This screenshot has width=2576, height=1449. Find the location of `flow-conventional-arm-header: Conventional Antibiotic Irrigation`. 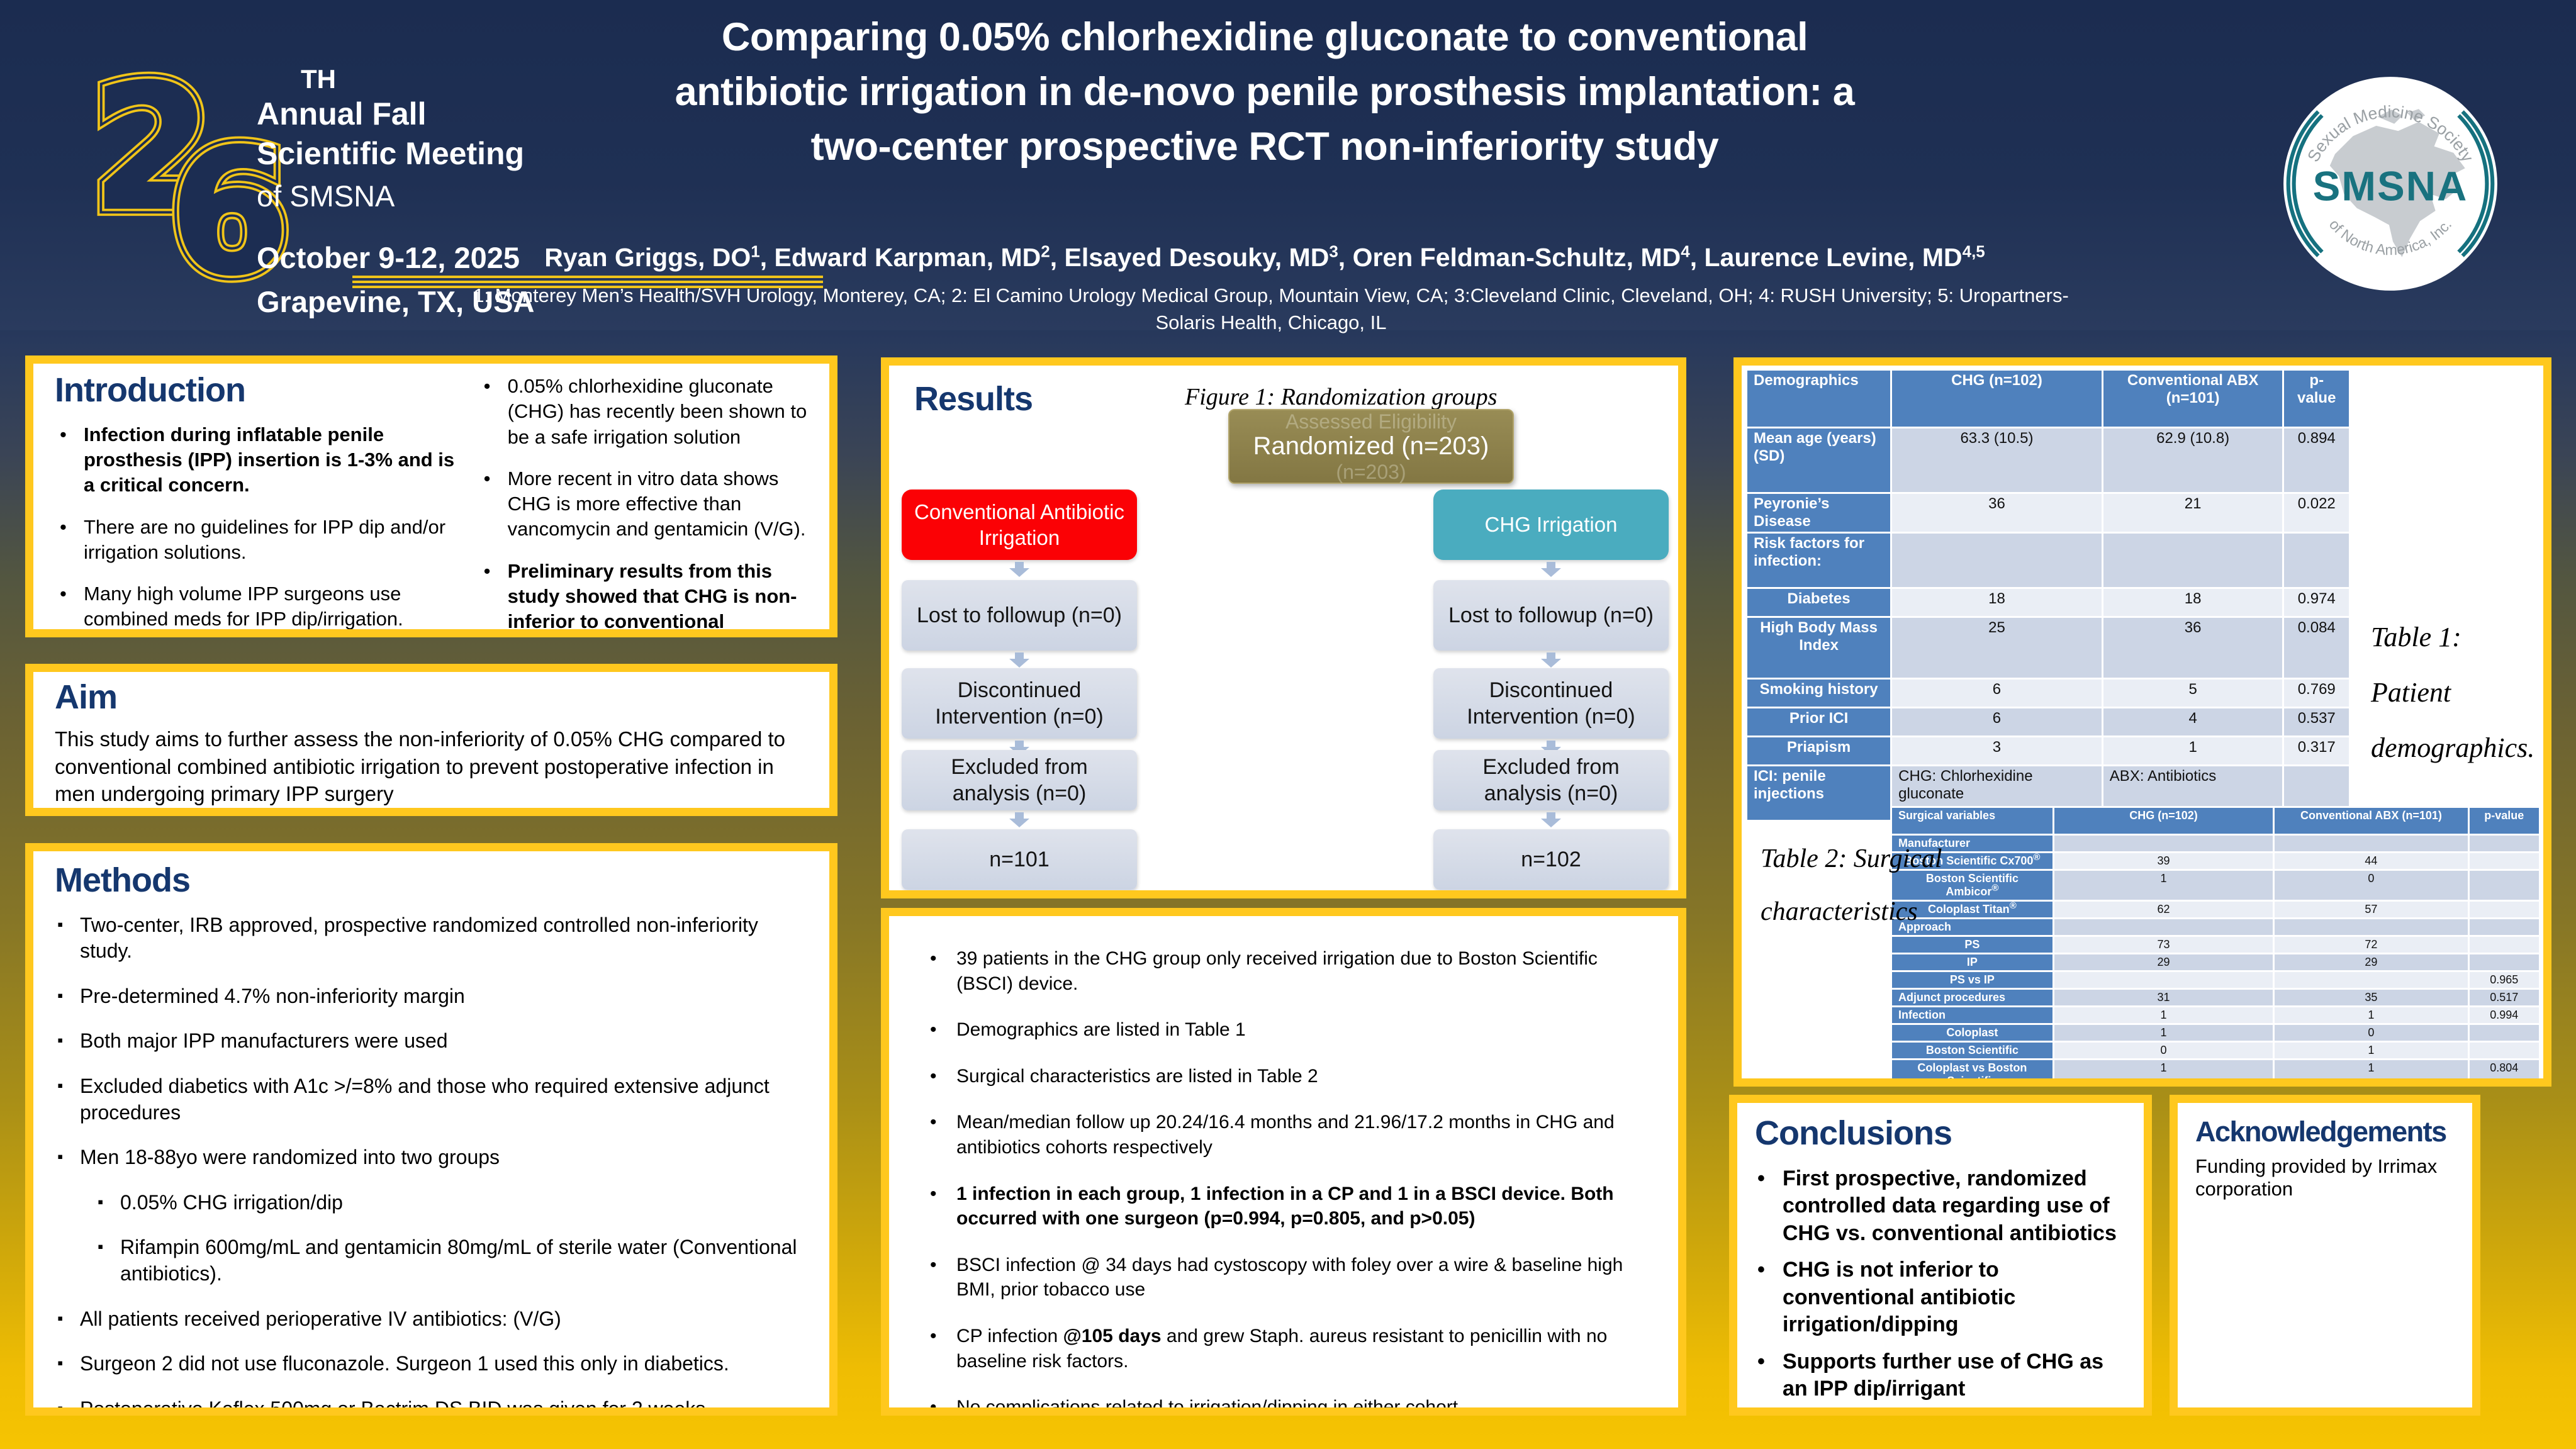

flow-conventional-arm-header: Conventional Antibiotic Irrigation is located at coordinates (1019, 525).